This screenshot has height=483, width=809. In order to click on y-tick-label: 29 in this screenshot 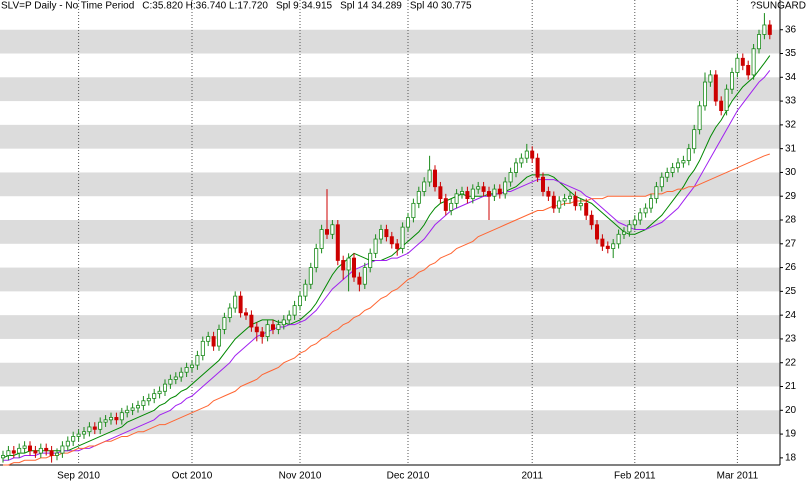, I will do `click(791, 196)`.